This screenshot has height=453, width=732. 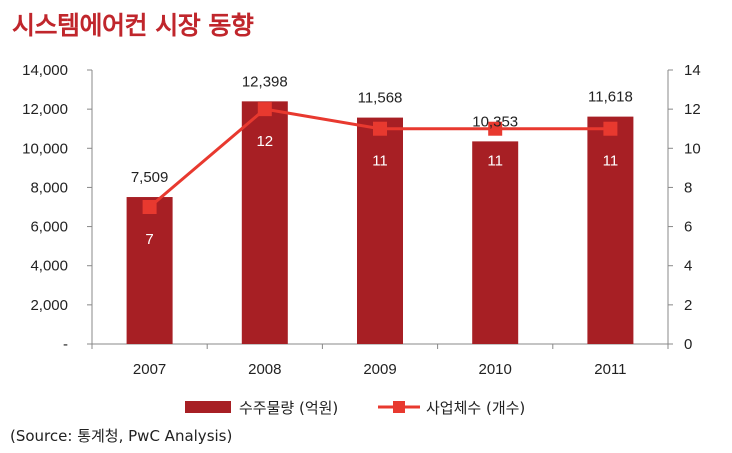 I want to click on y-left-tick-label: -, so click(x=65, y=344).